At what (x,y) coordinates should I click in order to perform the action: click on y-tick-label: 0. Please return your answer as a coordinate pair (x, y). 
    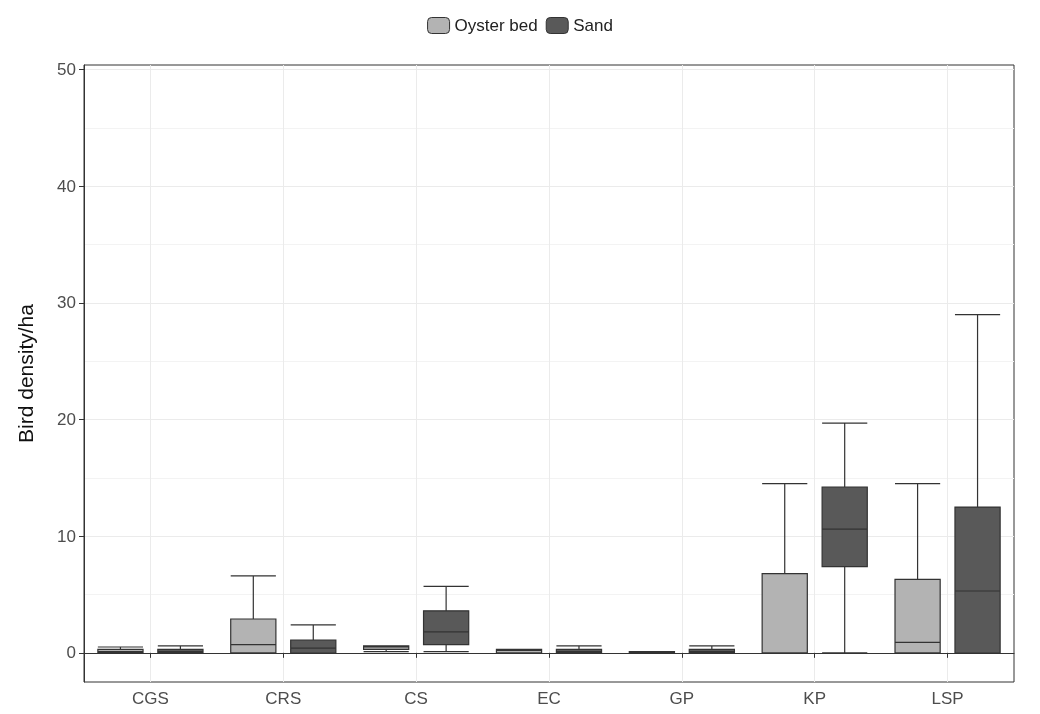
    Looking at the image, I should click on (71, 653).